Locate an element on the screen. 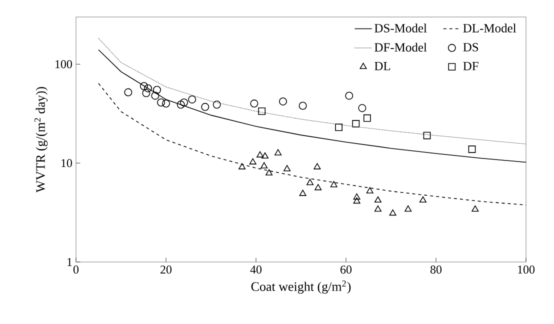 The width and height of the screenshot is (554, 324). x-tick-label: 20 is located at coordinates (166, 270).